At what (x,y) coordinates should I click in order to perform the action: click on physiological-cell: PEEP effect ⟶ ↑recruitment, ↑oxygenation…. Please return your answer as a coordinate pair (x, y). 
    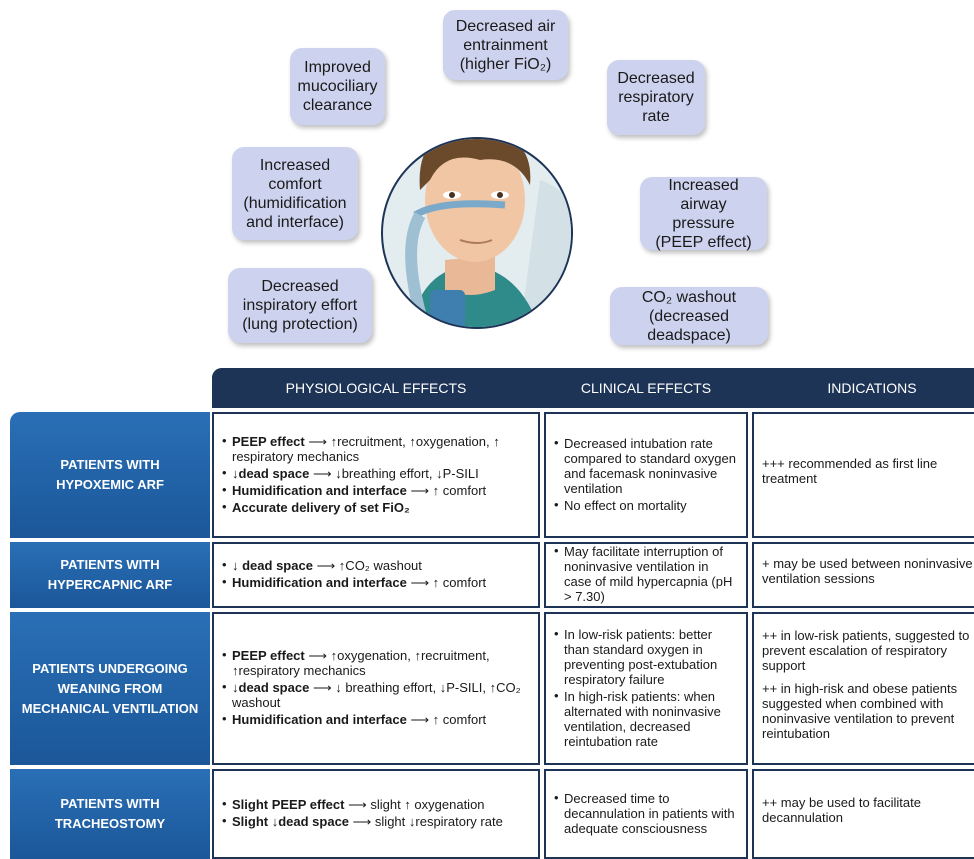
    Looking at the image, I should click on (376, 475).